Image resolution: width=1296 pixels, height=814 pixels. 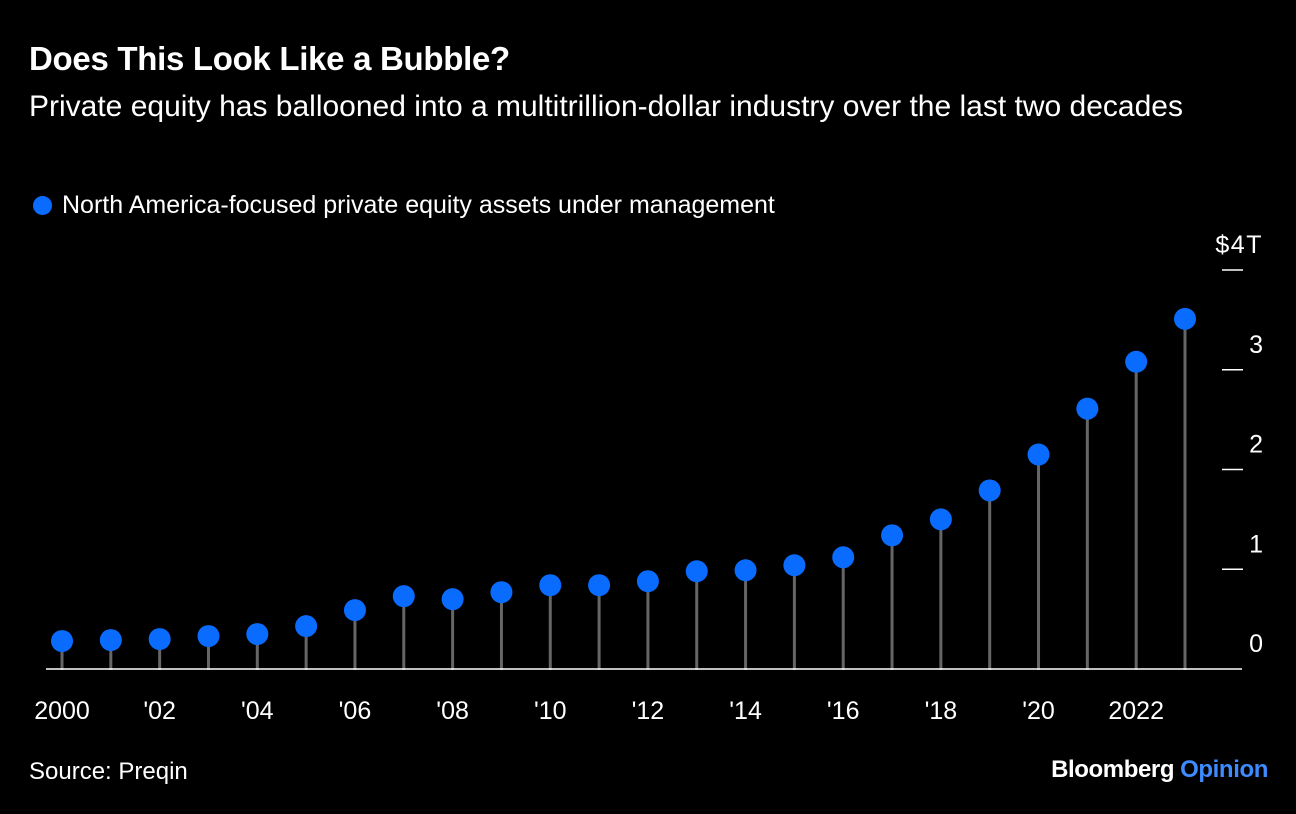 I want to click on y-tick-label: $4T, so click(x=1239, y=245).